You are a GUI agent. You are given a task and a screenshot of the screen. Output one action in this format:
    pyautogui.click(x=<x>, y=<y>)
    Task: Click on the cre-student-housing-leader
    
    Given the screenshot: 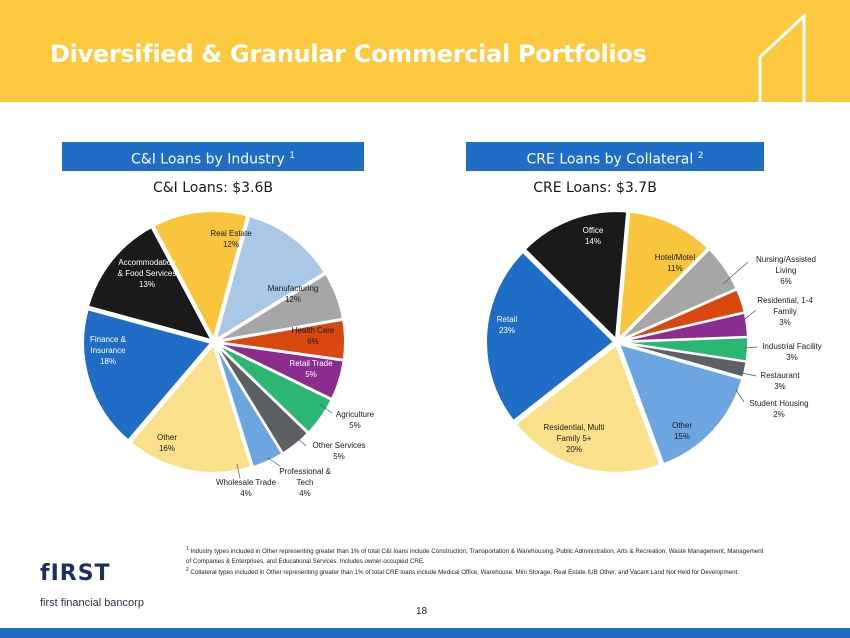 What is the action you would take?
    pyautogui.click(x=740, y=396)
    